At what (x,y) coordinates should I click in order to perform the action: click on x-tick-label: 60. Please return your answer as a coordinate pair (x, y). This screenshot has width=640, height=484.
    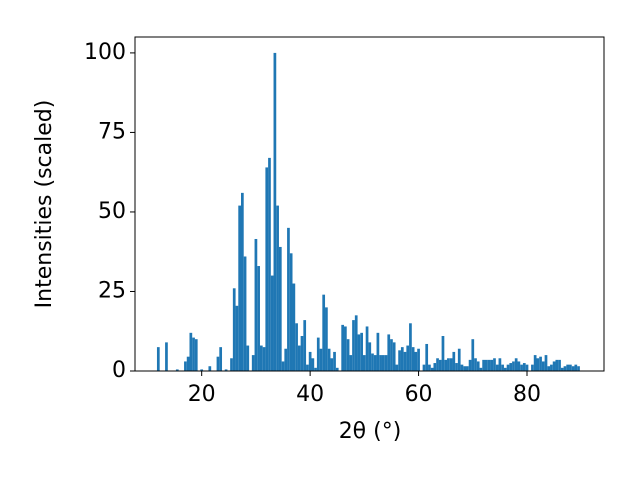
    Looking at the image, I should click on (419, 394).